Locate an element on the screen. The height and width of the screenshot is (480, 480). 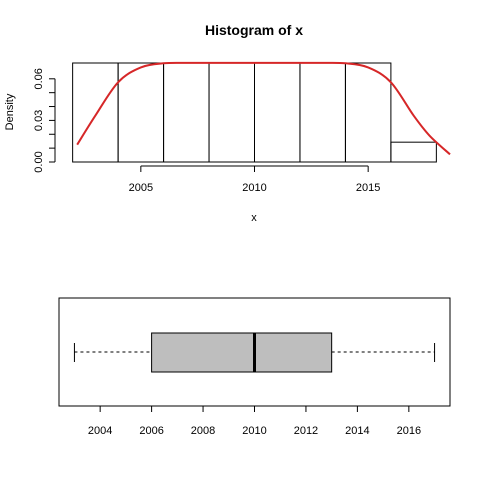
x-tick-label: 2016 is located at coordinates (409, 431).